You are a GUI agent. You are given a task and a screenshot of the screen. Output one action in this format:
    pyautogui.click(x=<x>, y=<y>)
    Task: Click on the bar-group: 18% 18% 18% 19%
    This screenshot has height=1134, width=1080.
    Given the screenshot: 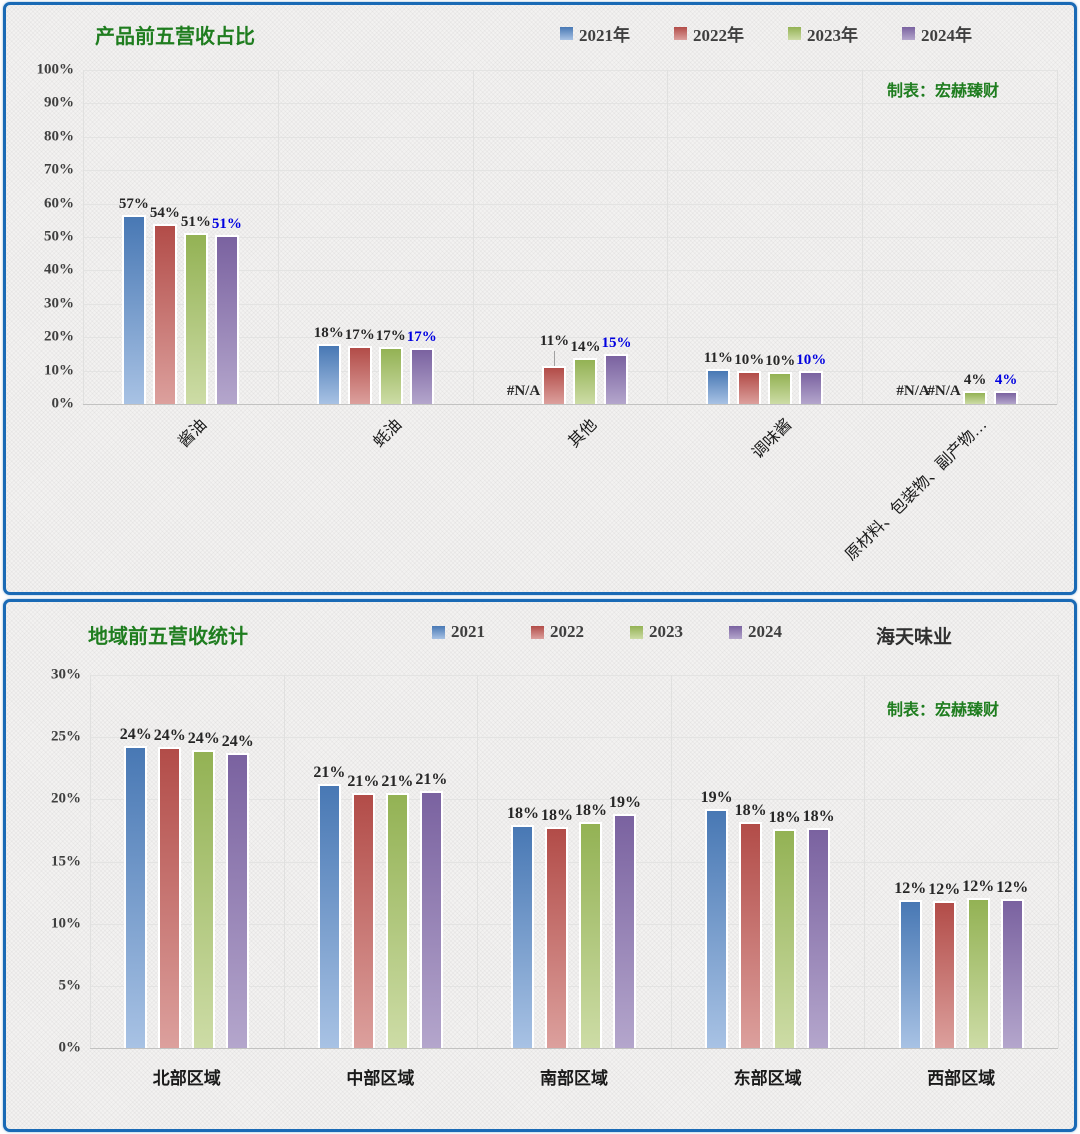 What is the action you would take?
    pyautogui.click(x=574, y=861)
    